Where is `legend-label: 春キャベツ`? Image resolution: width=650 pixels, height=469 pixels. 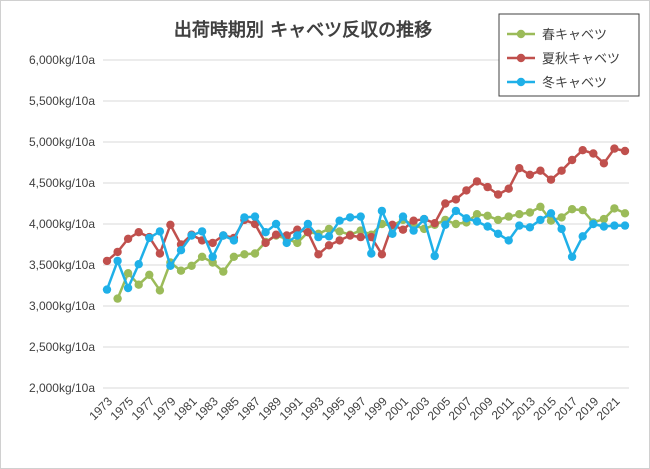 legend-label: 春キャベツ is located at coordinates (574, 35).